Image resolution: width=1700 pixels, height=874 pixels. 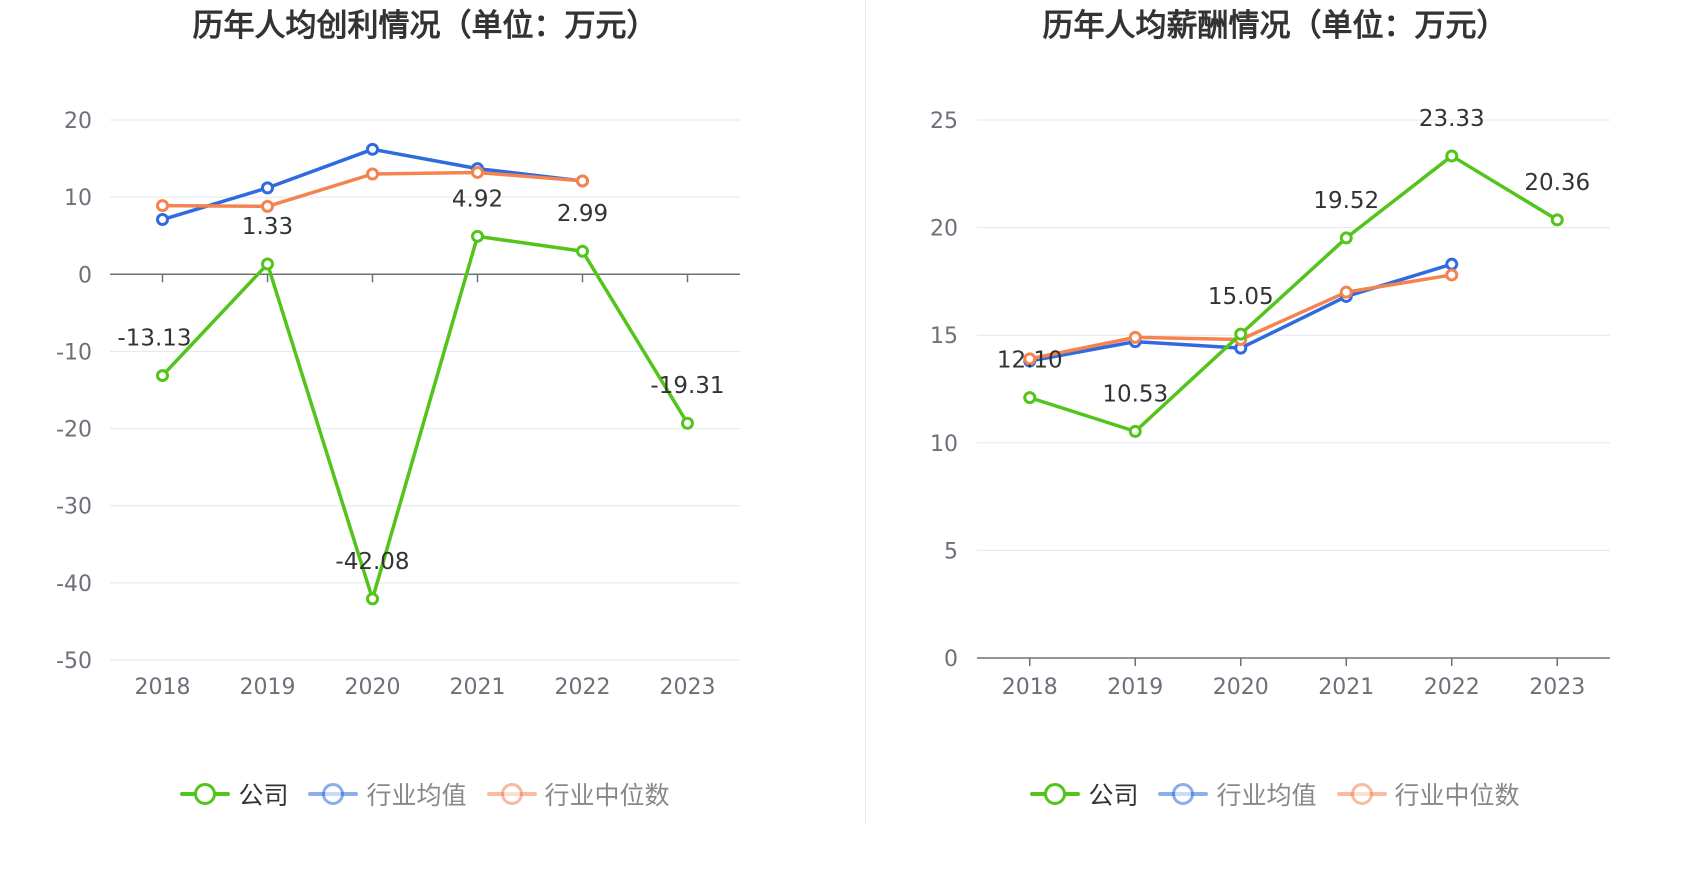 What do you see at coordinates (74, 584) in the screenshot?
I see `y-tick-label: -40` at bounding box center [74, 584].